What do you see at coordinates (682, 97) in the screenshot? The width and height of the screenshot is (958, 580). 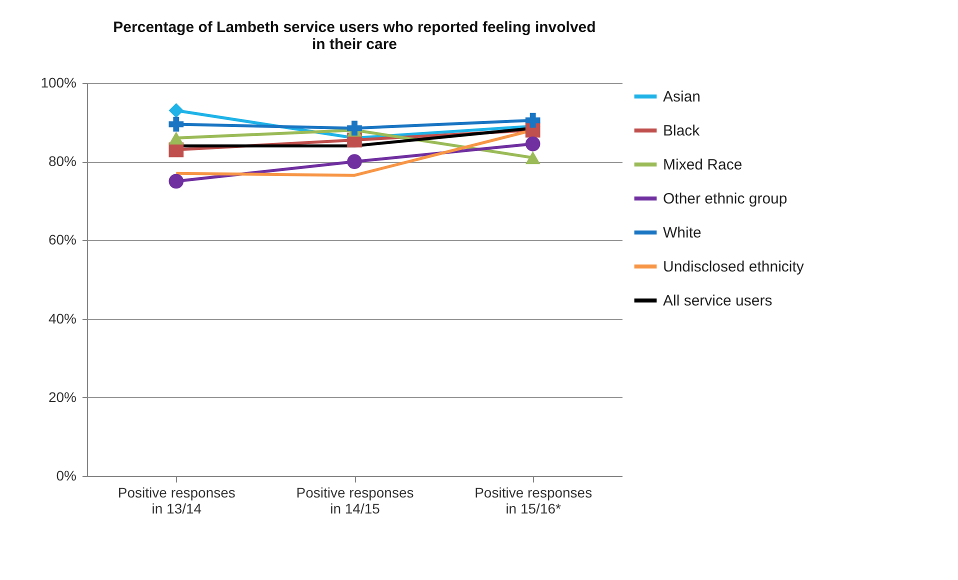 I see `legend-label: Asian` at bounding box center [682, 97].